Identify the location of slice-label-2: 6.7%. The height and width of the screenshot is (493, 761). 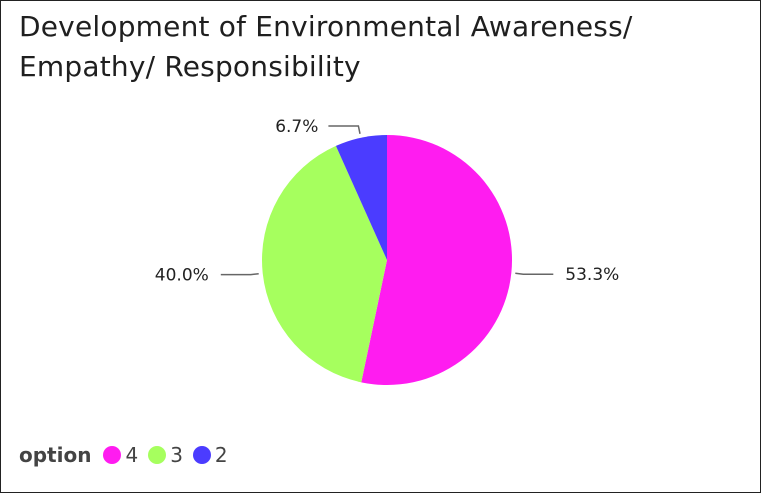
(296, 127).